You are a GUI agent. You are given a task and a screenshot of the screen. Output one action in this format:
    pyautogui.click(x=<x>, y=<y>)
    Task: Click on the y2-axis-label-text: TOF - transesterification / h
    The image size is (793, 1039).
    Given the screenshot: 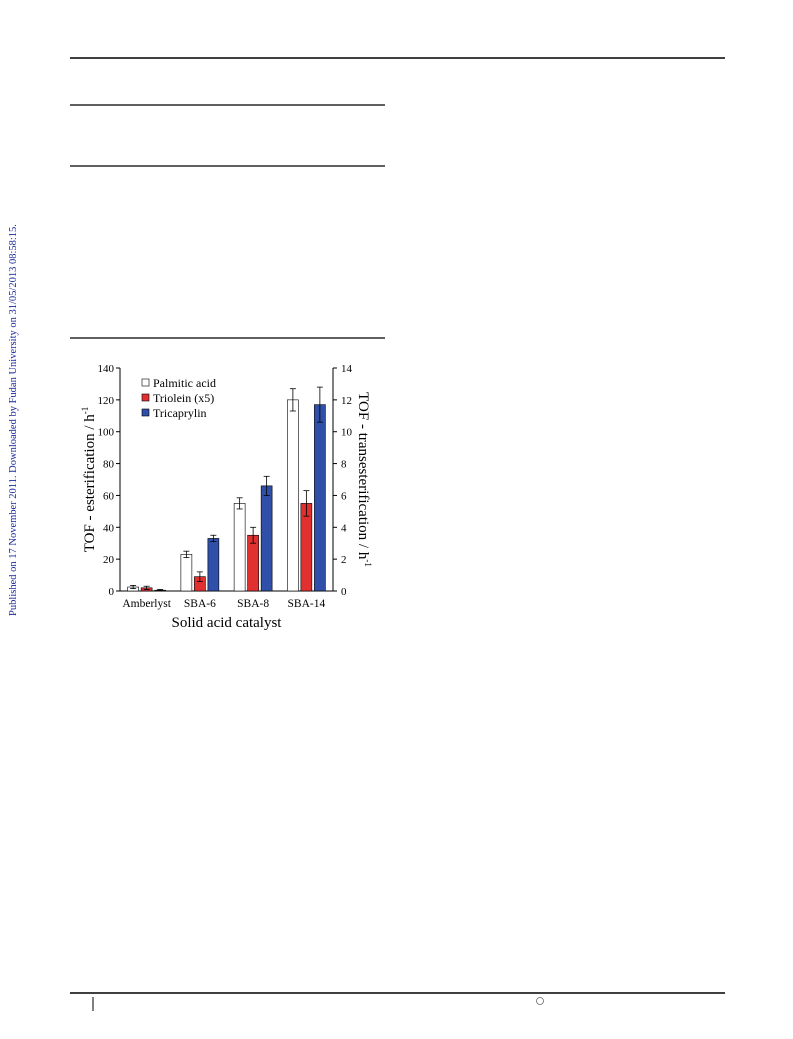 What is the action you would take?
    pyautogui.click(x=363, y=476)
    